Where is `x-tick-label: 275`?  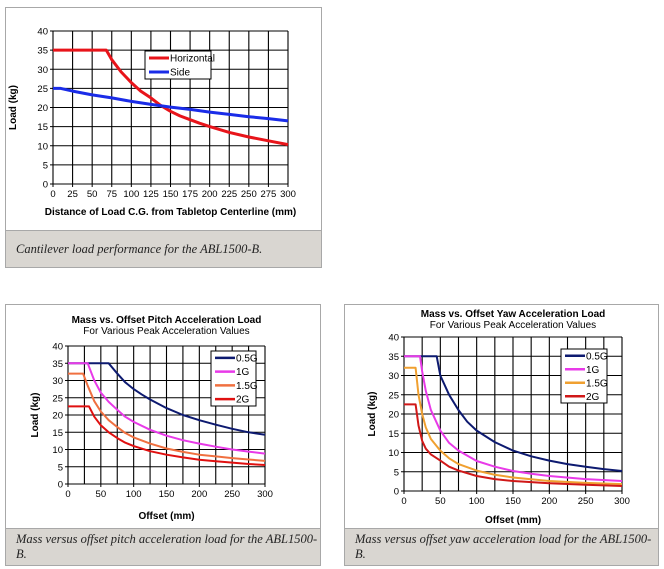
x-tick-label: 275 is located at coordinates (268, 194).